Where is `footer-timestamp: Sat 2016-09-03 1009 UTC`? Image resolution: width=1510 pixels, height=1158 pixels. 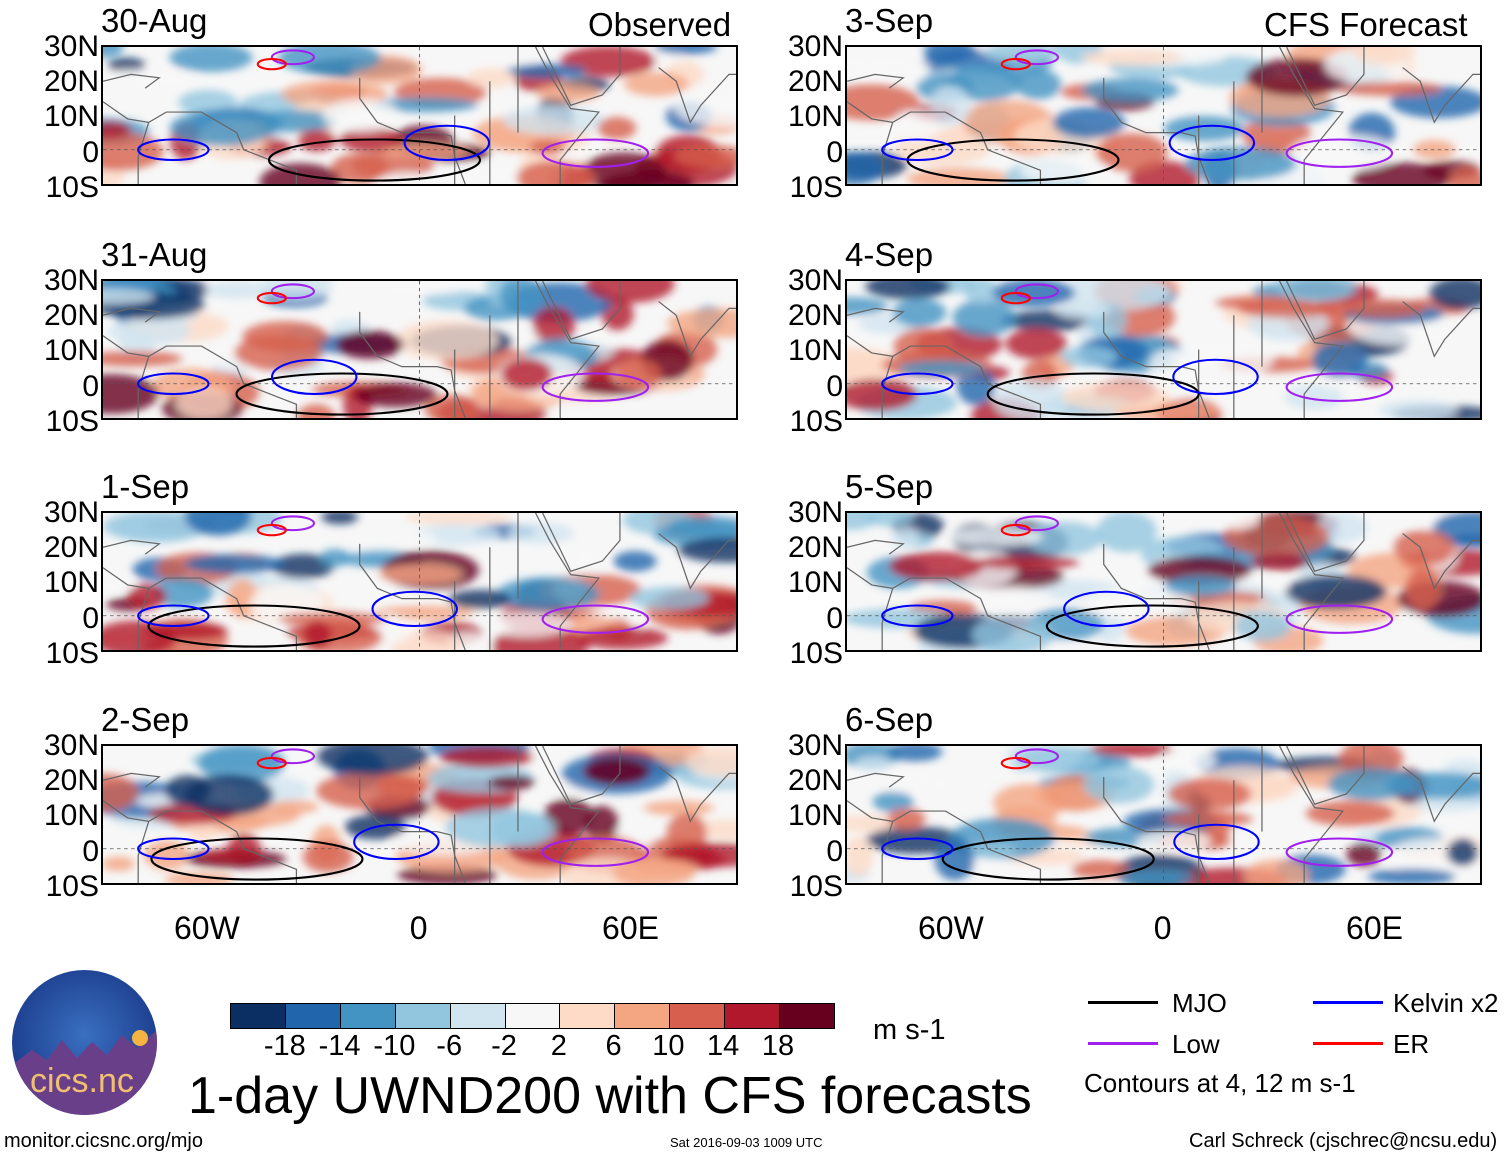
footer-timestamp: Sat 2016-09-03 1009 UTC is located at coordinates (746, 1142).